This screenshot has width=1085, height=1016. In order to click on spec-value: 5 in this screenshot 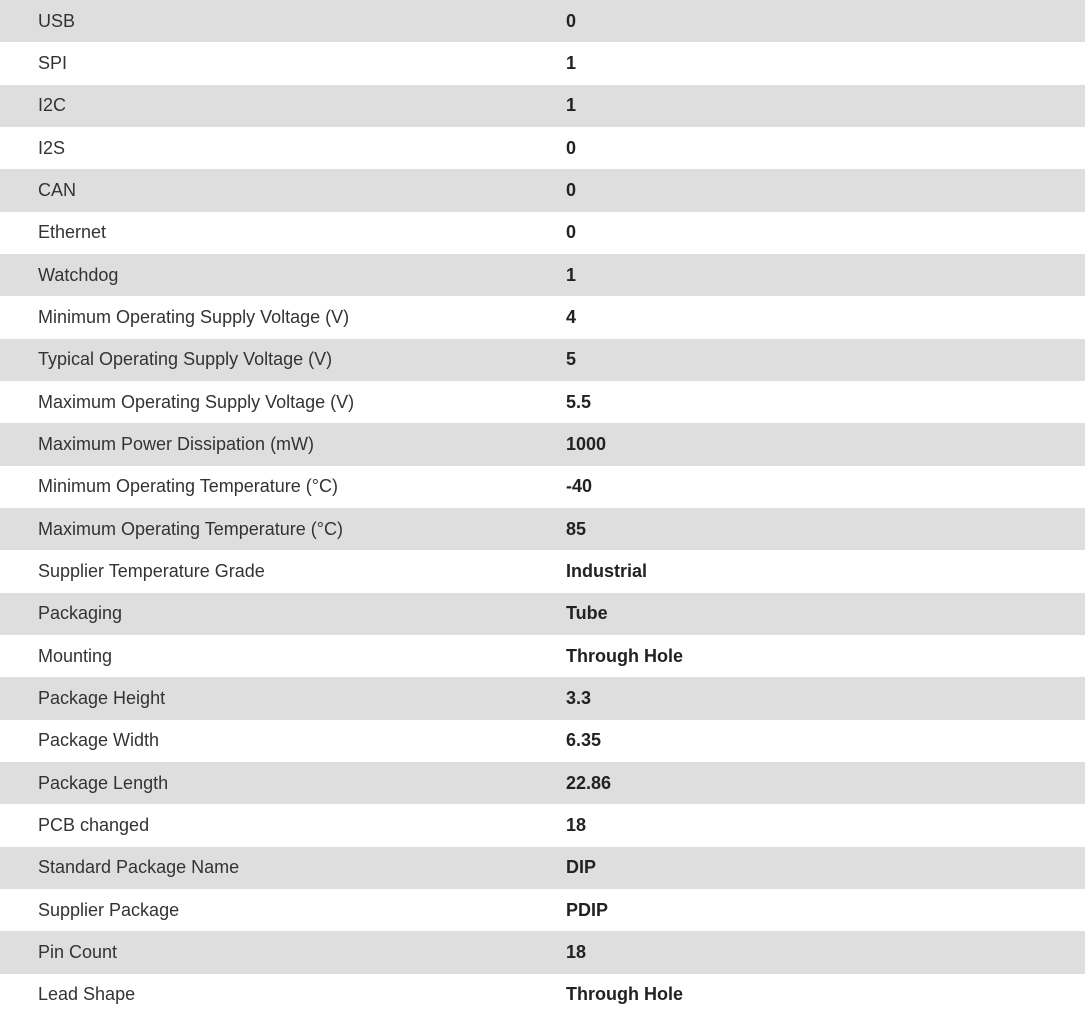, I will do `click(571, 359)`.